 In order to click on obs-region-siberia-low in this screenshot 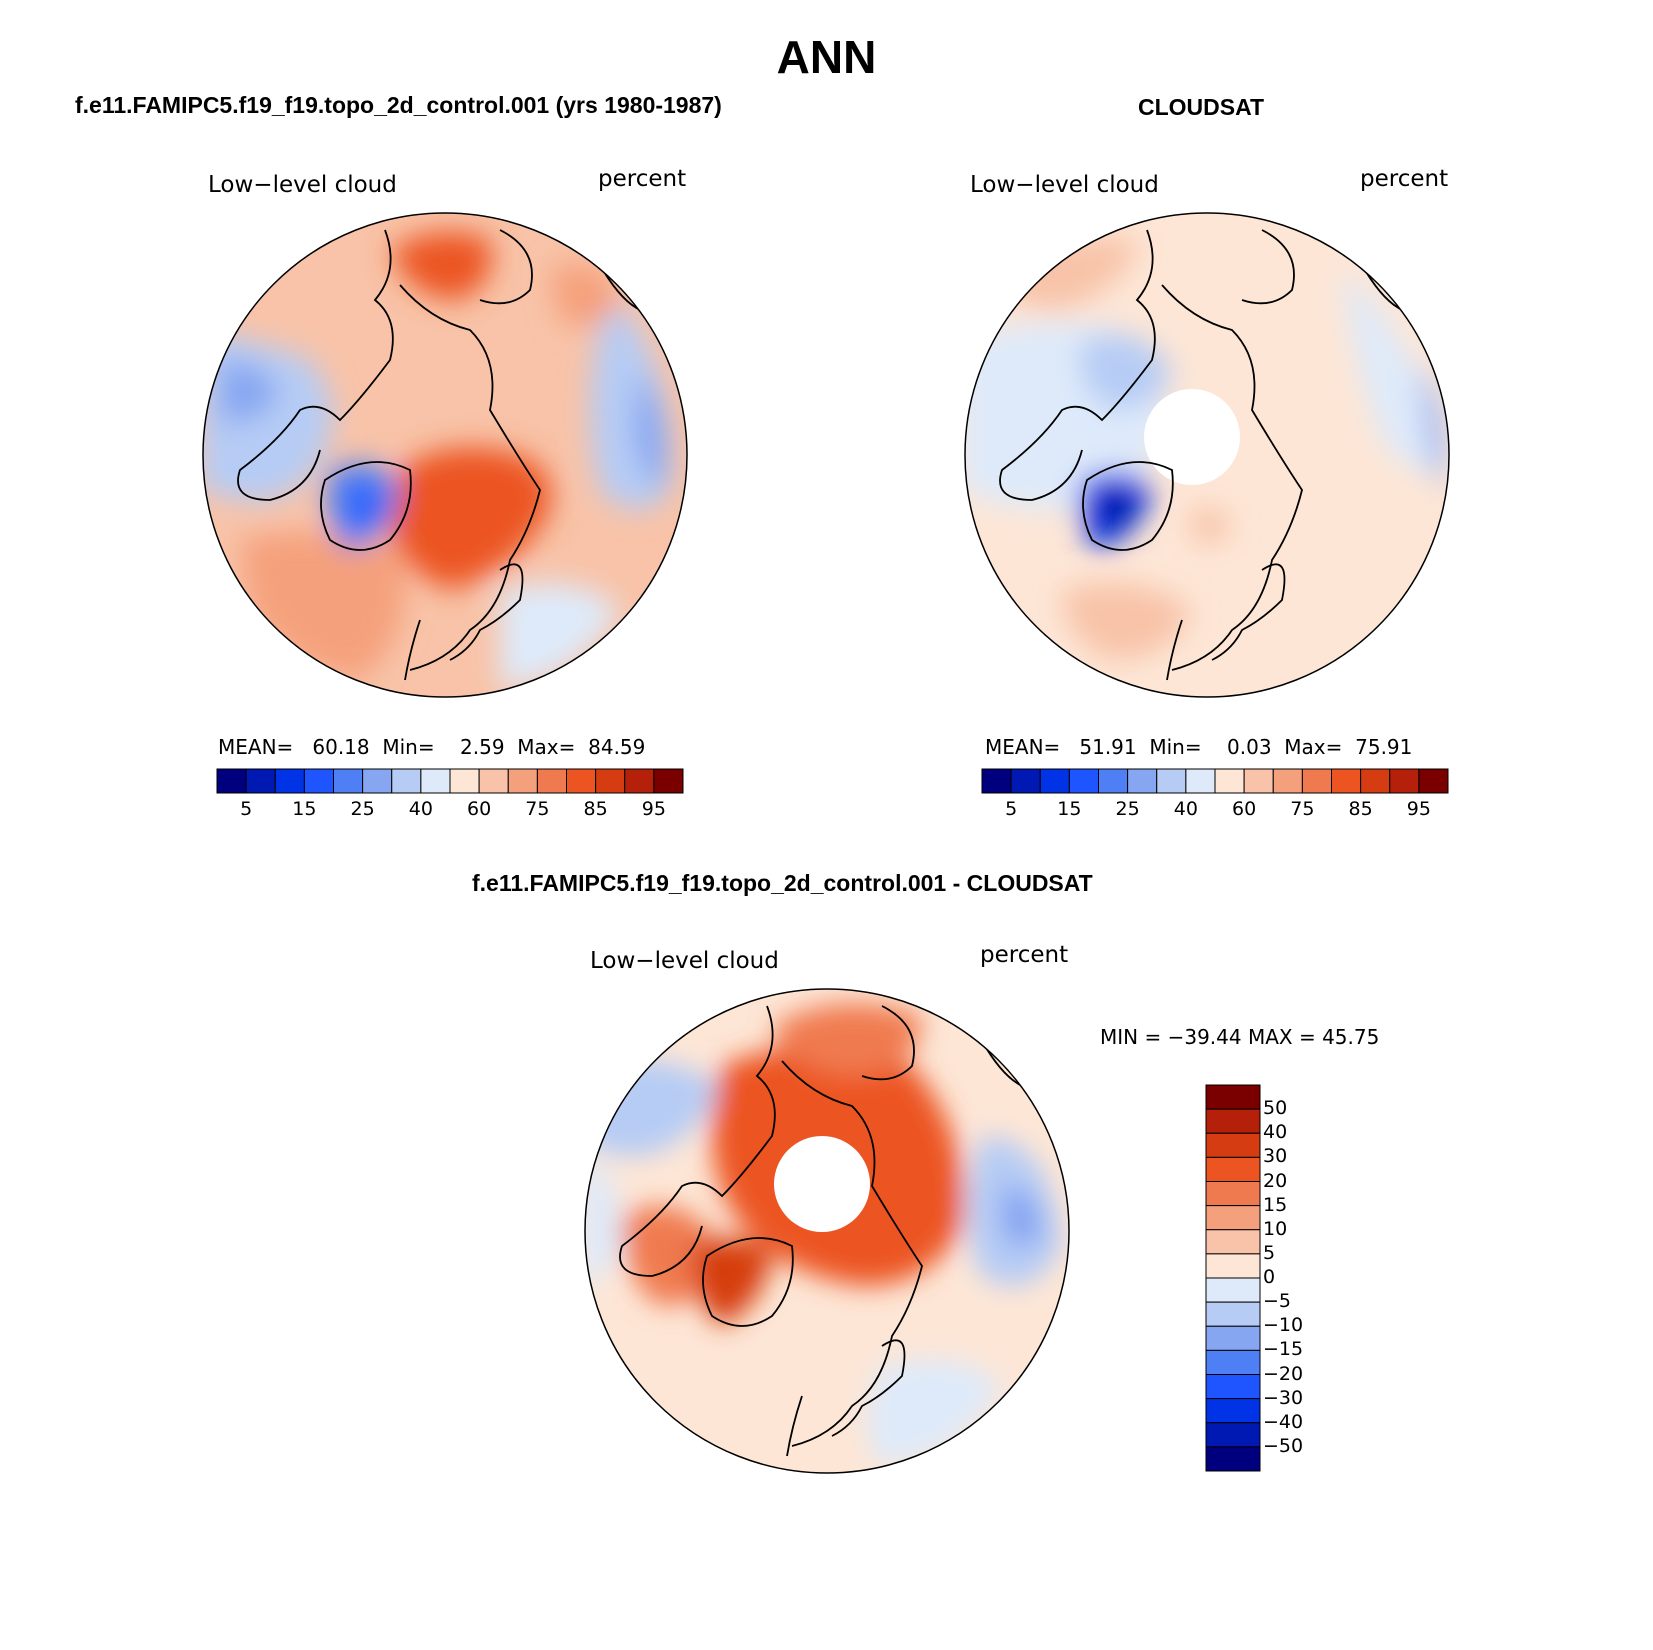, I will do `click(1433, 425)`.